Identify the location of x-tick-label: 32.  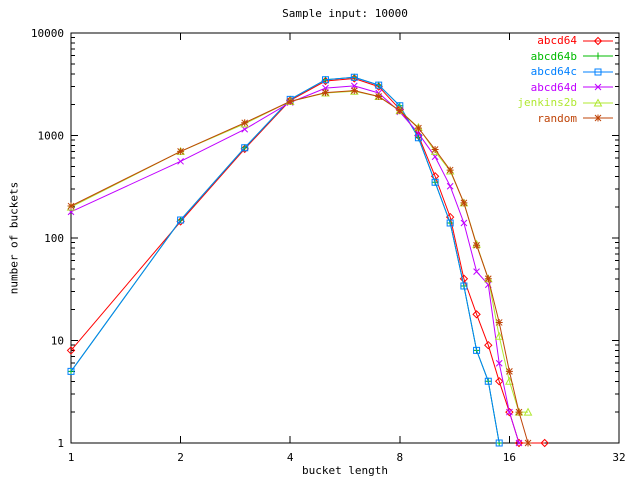
(618, 457).